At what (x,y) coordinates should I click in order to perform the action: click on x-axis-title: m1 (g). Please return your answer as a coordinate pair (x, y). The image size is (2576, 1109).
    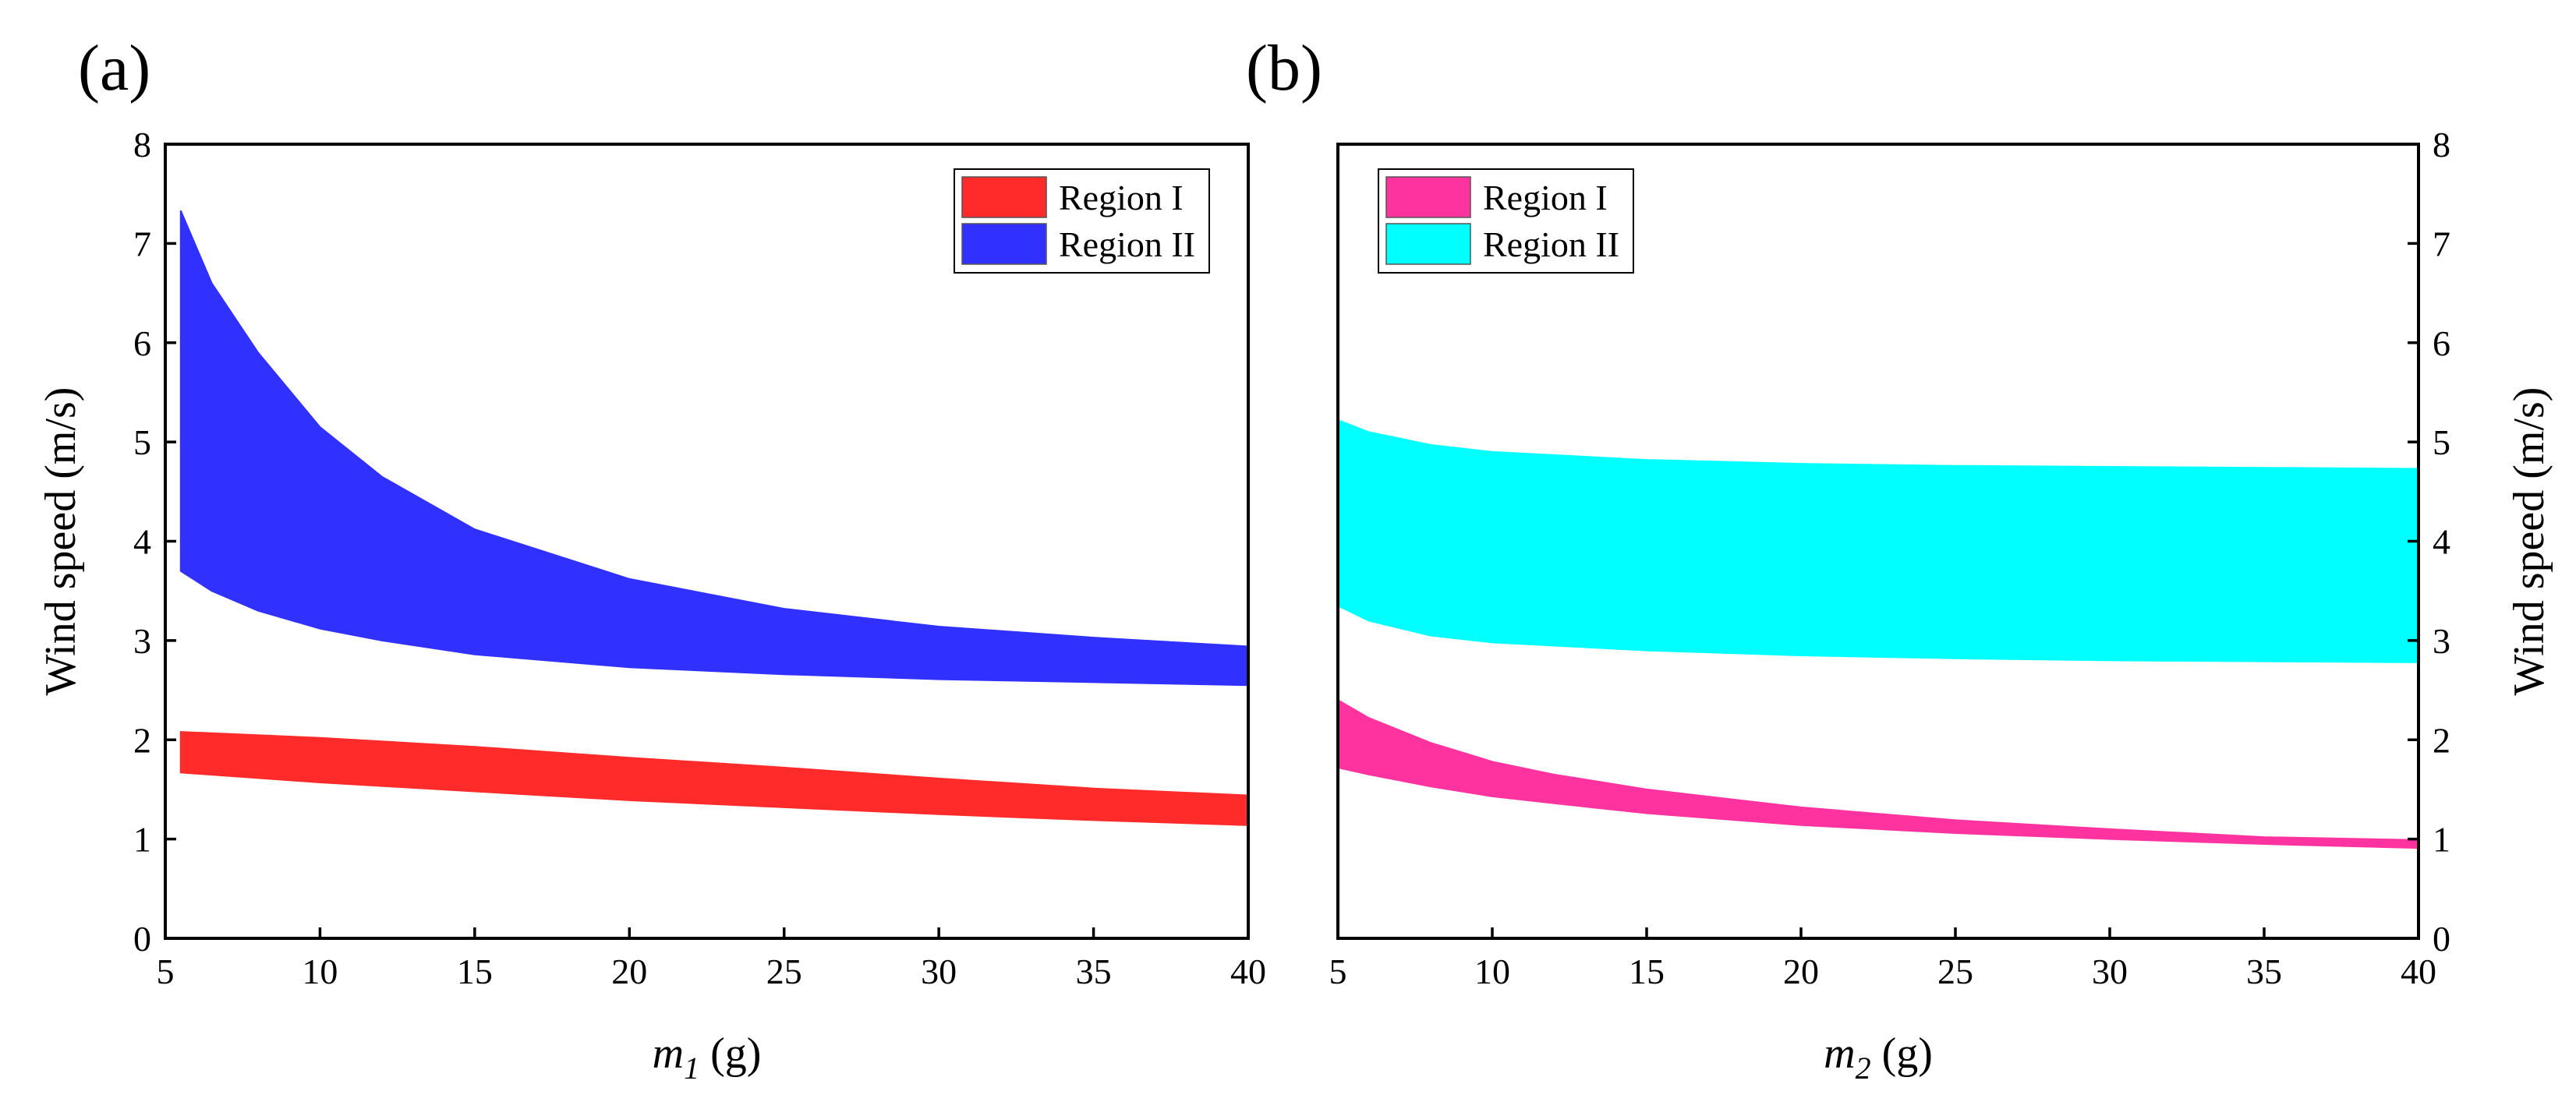
    Looking at the image, I should click on (707, 1058).